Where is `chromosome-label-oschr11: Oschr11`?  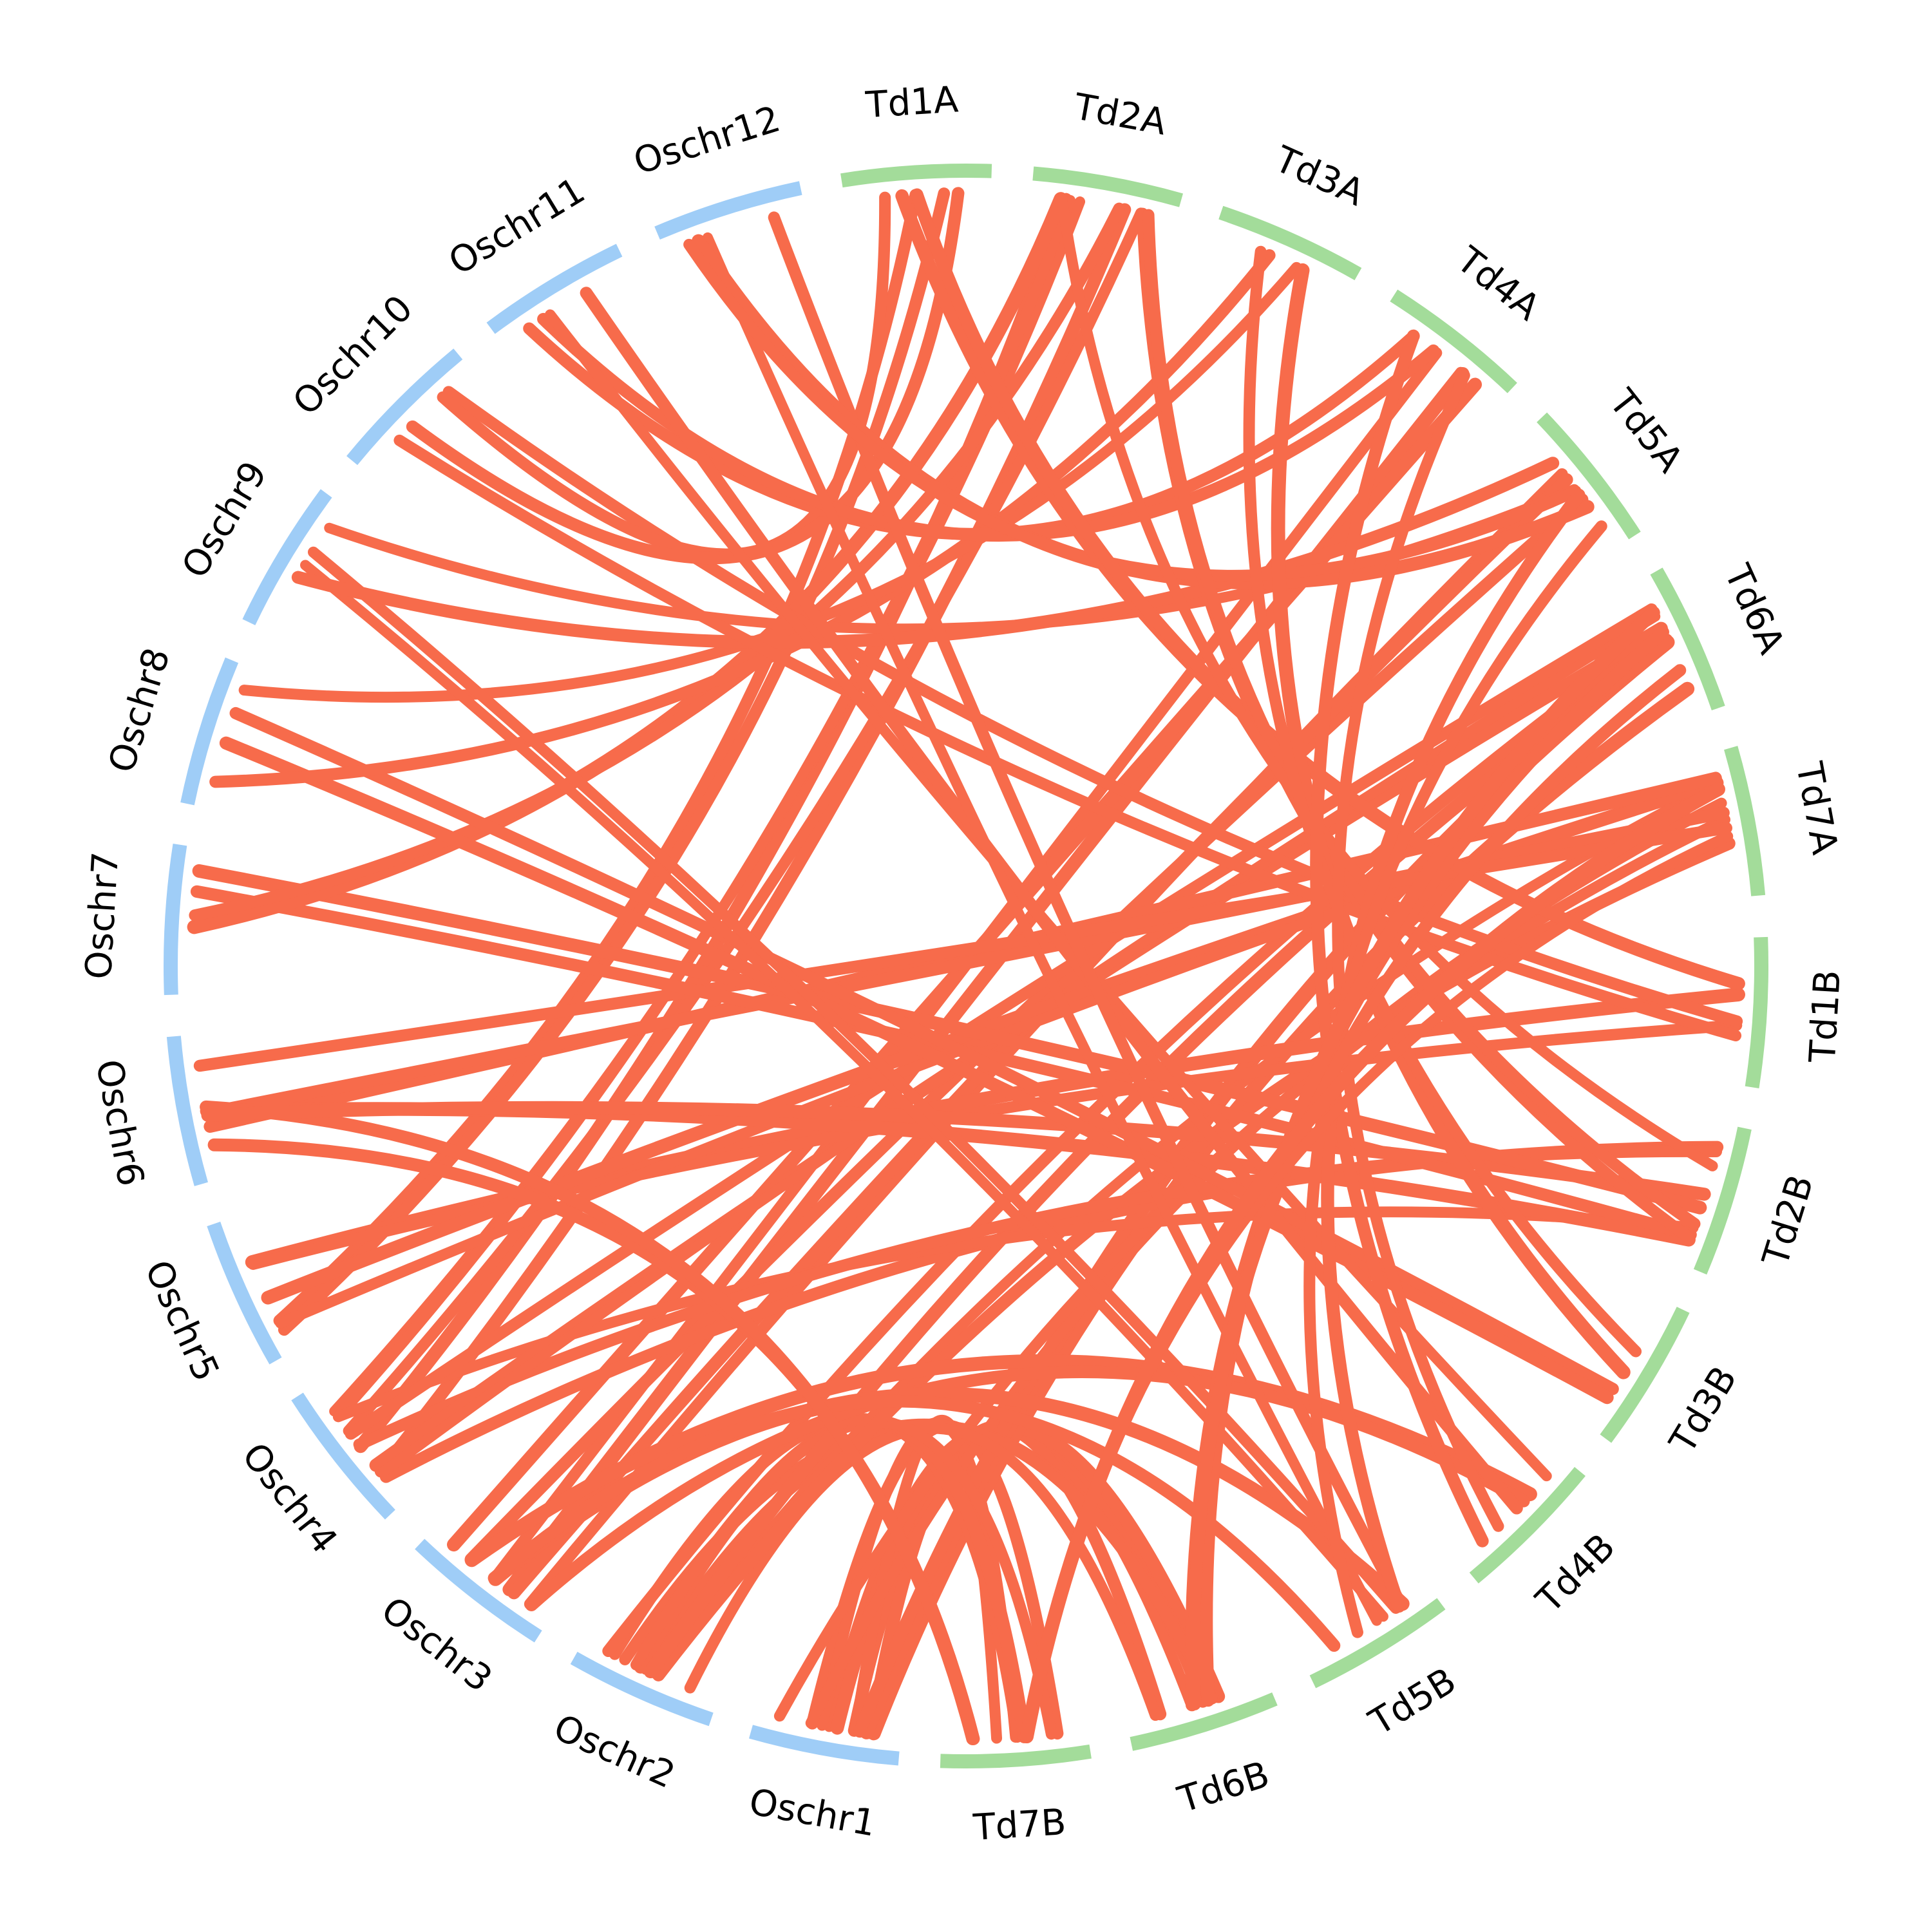 chromosome-label-oschr11: Oschr11 is located at coordinates (517, 226).